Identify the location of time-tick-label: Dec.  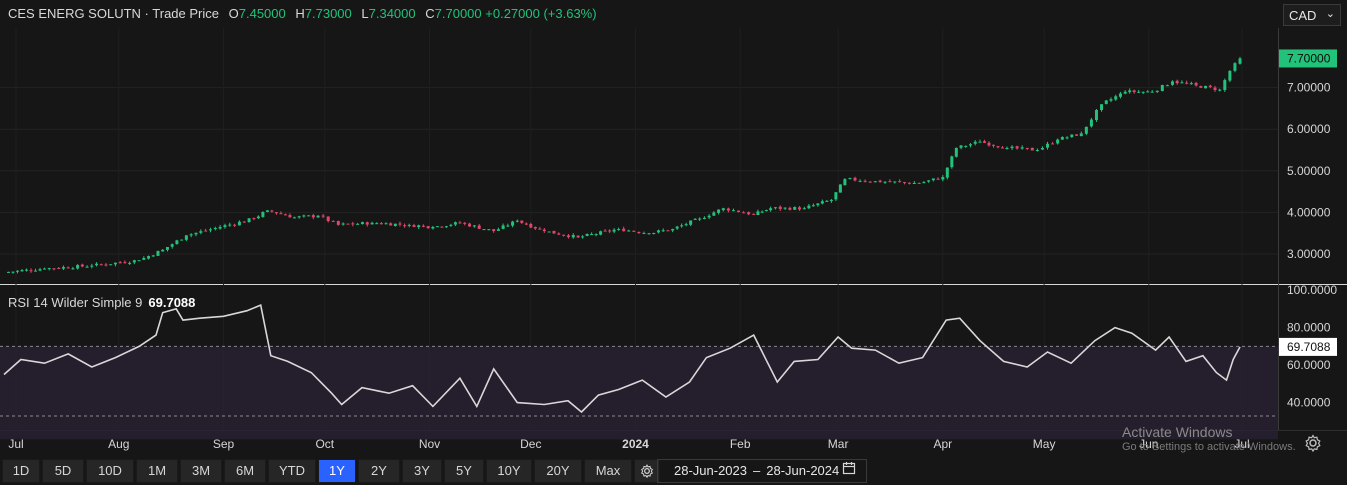
(530, 444).